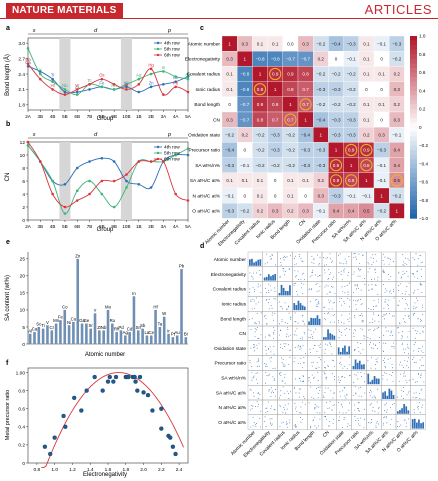 This screenshot has height=481, width=438. Describe the element at coordinates (336, 180) in the screenshot. I see `highlight-ring` at that location.